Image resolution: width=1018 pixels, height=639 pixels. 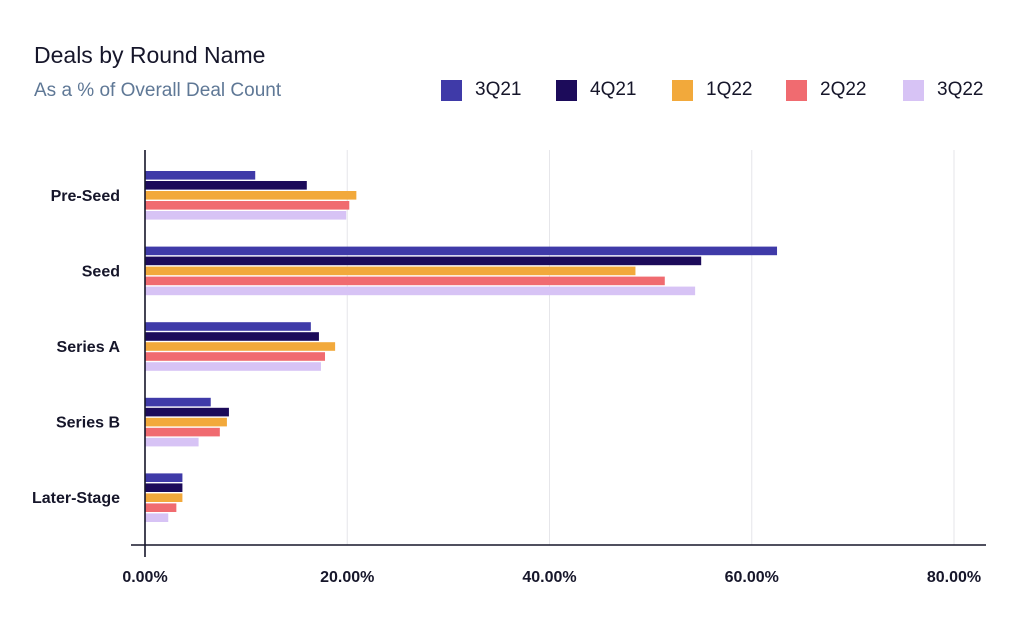 What do you see at coordinates (405, 281) in the screenshot?
I see `bar-2q22-seed` at bounding box center [405, 281].